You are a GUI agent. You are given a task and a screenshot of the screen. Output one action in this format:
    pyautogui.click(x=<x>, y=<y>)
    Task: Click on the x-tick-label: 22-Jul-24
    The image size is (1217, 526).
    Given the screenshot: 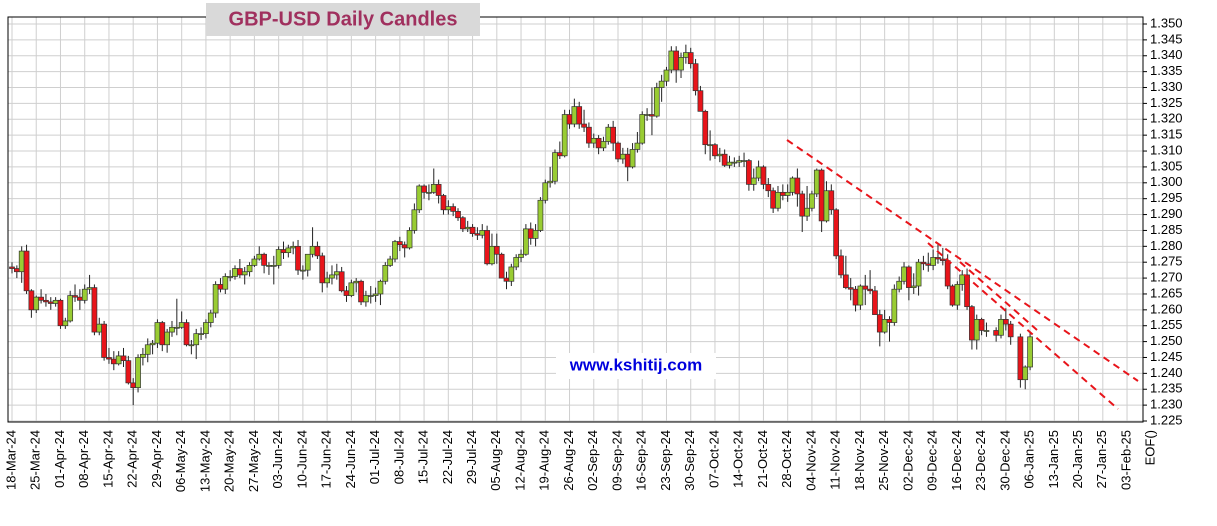 What is the action you would take?
    pyautogui.click(x=447, y=457)
    